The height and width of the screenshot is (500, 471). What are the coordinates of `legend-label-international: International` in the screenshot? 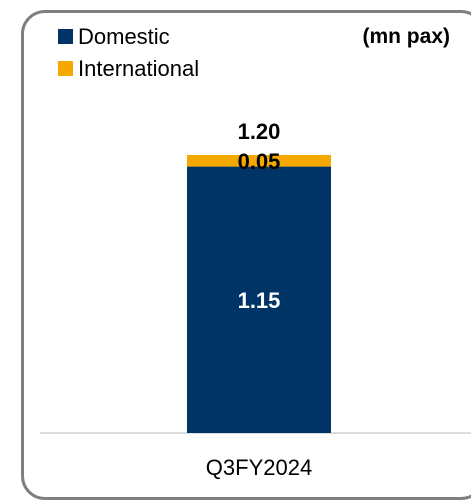 It's located at (138, 68).